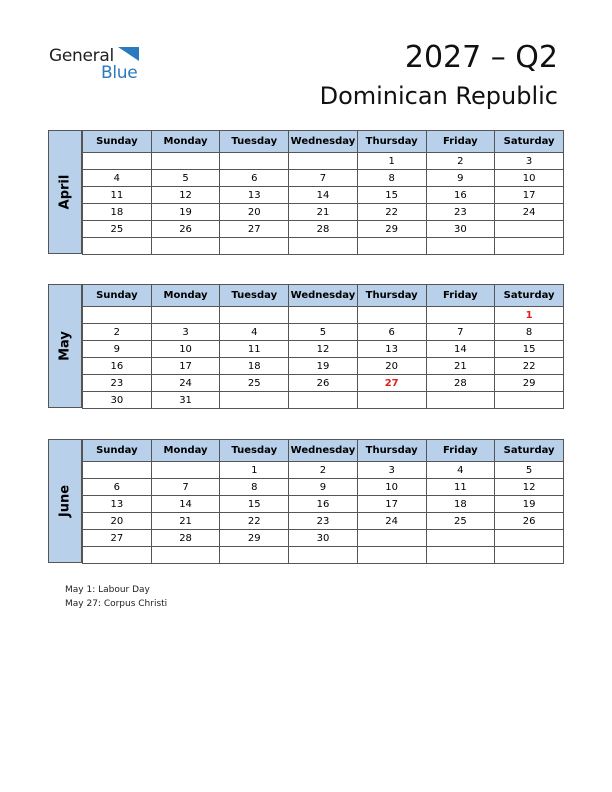 The image size is (612, 792). What do you see at coordinates (529, 349) in the screenshot?
I see `day-cell: 15` at bounding box center [529, 349].